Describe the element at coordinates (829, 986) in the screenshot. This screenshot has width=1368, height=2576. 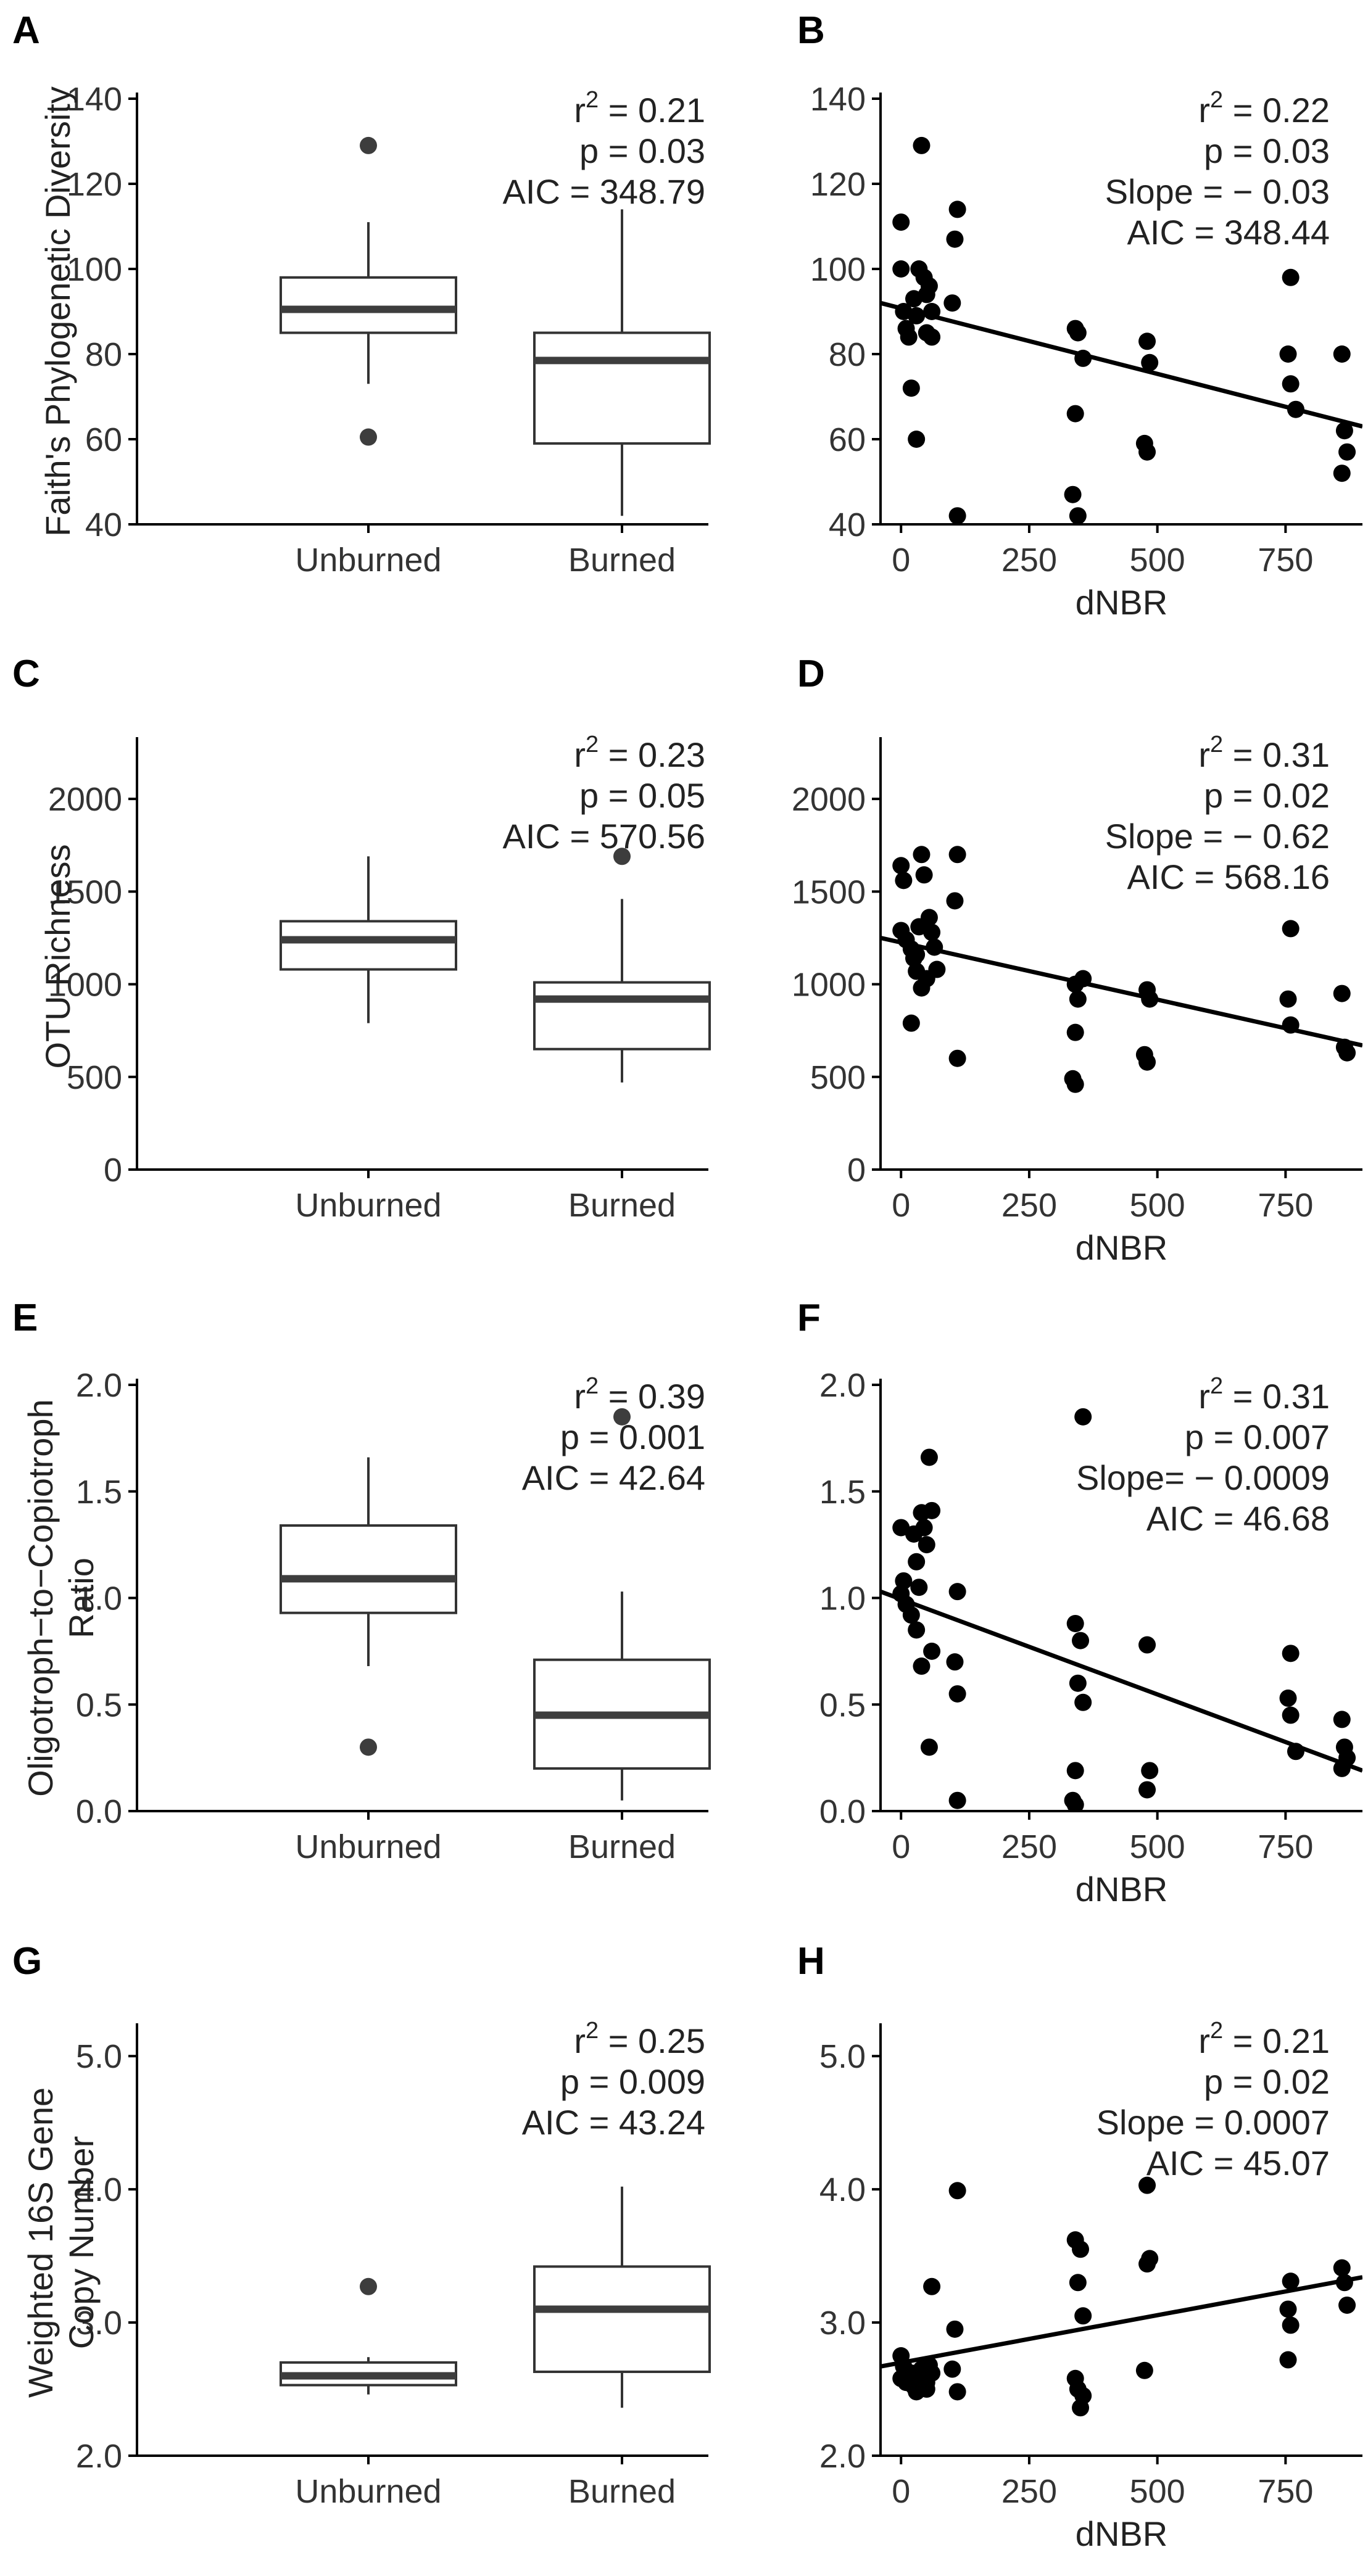
I see `y-tick-label: 1000` at that location.